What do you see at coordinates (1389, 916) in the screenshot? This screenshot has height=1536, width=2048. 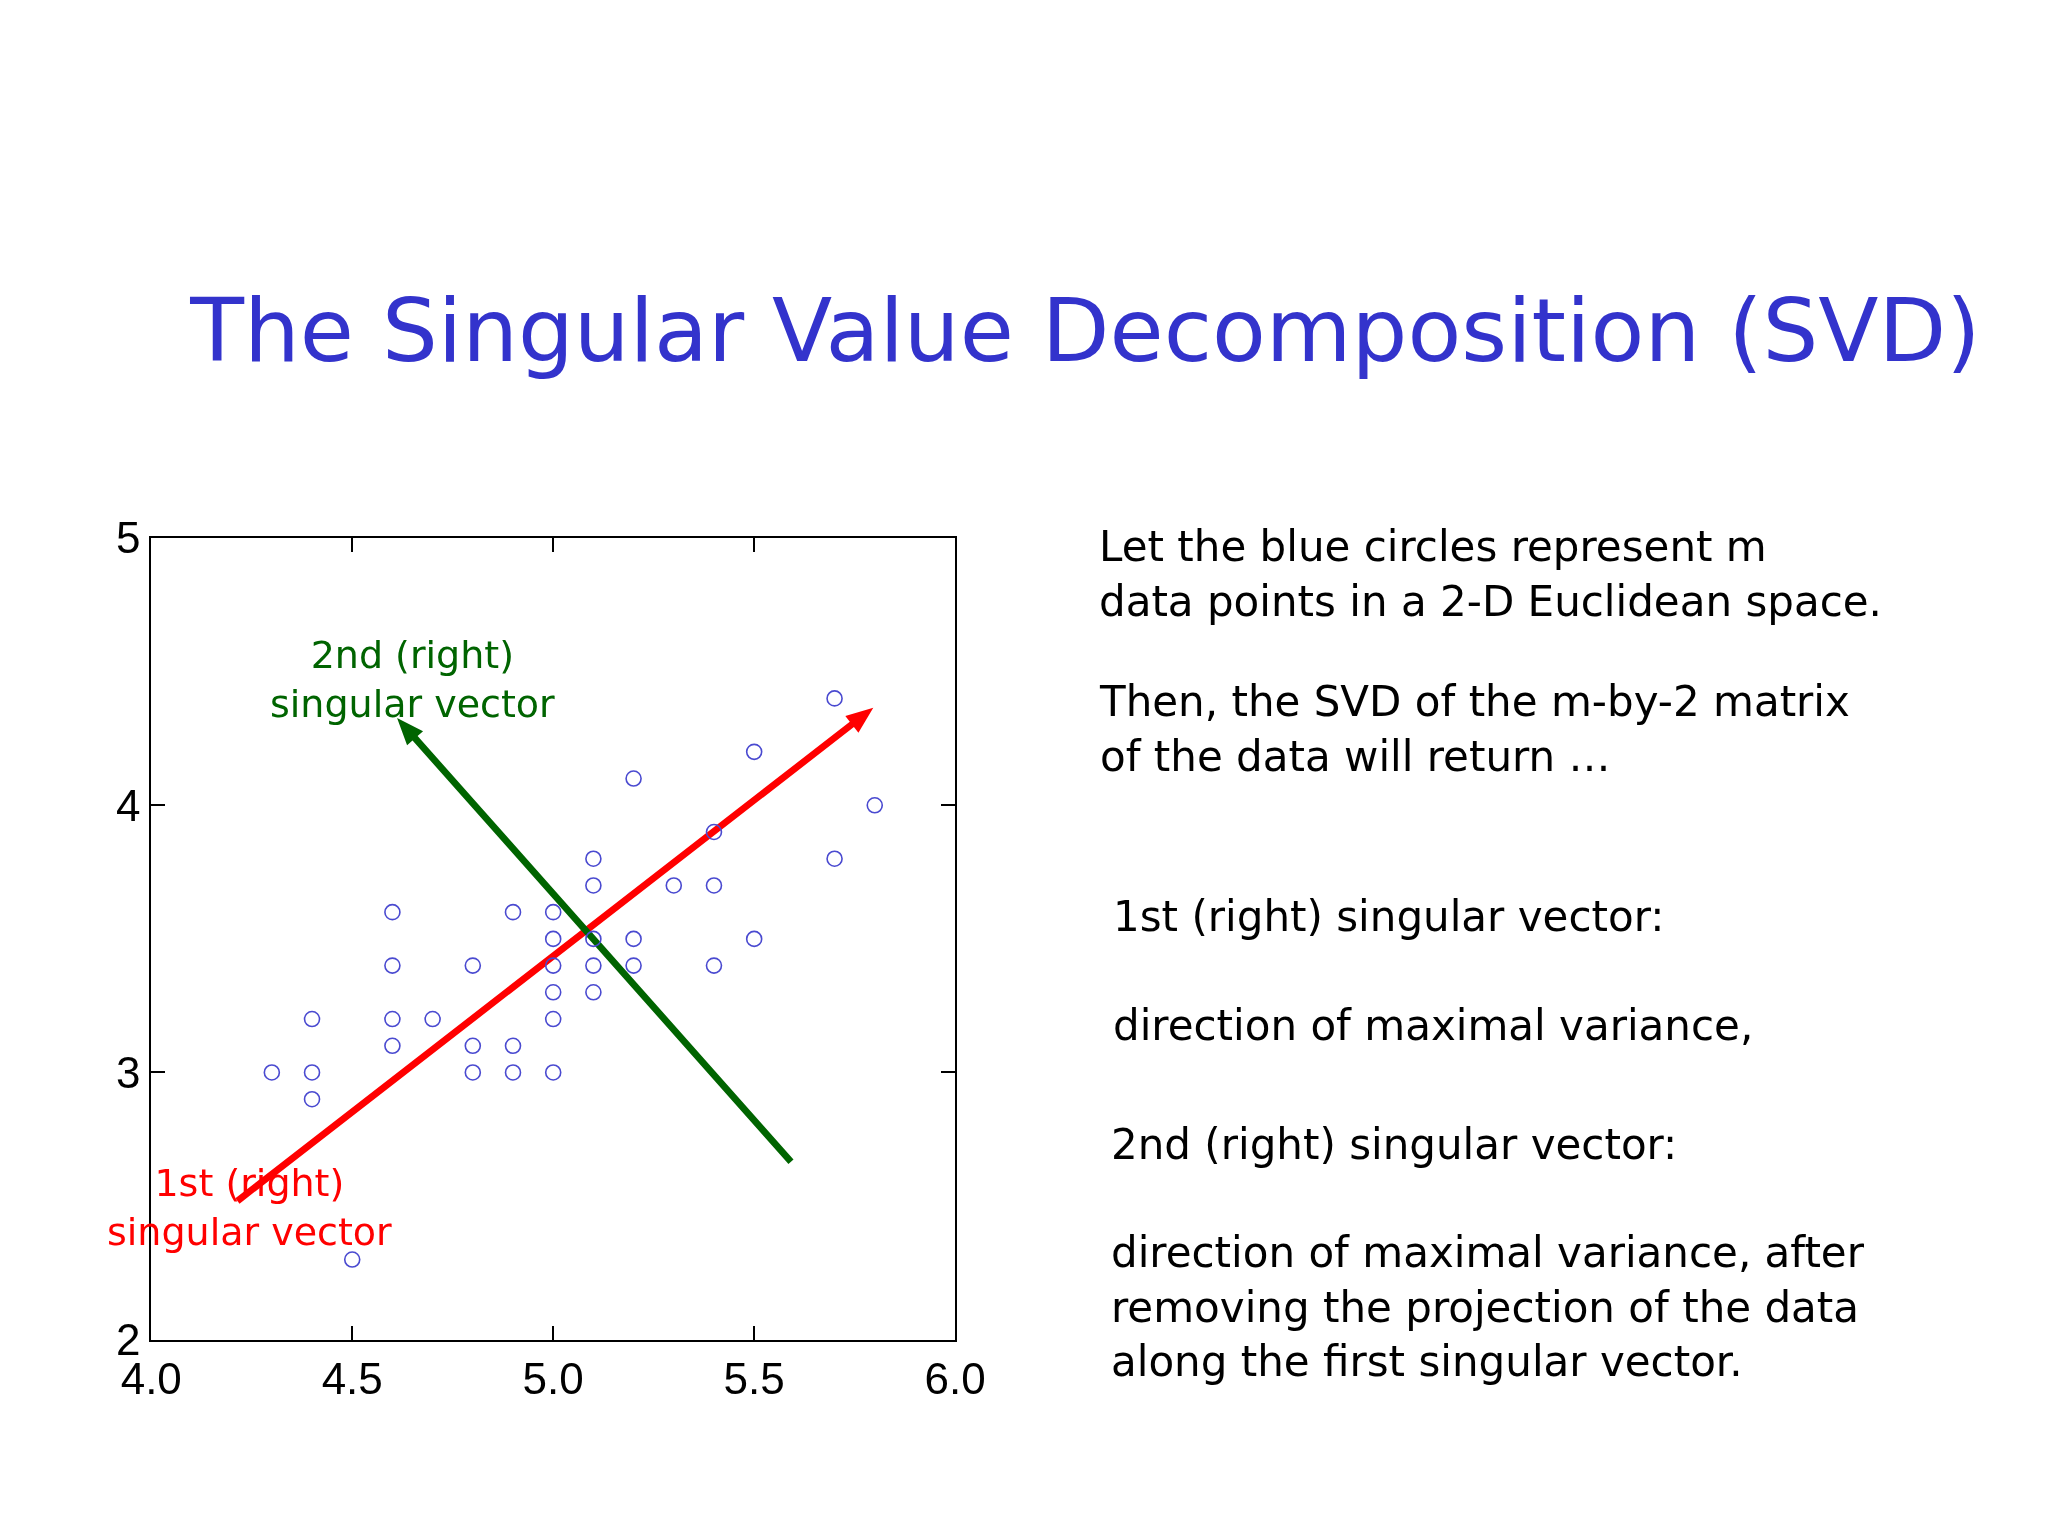 I see `text: 1st (right) singular vector:` at bounding box center [1389, 916].